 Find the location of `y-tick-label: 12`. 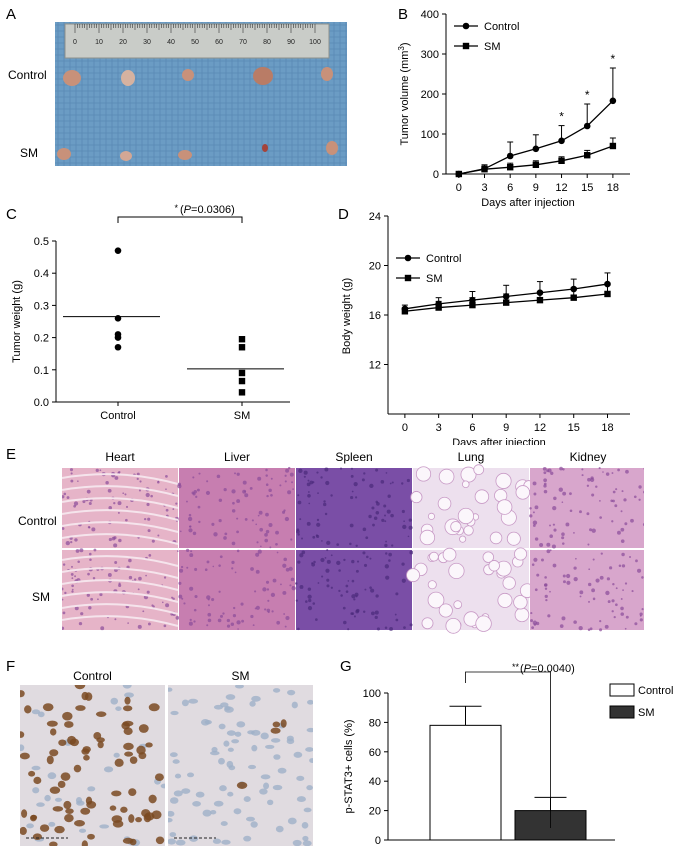

y-tick-label: 12 is located at coordinates (375, 366).